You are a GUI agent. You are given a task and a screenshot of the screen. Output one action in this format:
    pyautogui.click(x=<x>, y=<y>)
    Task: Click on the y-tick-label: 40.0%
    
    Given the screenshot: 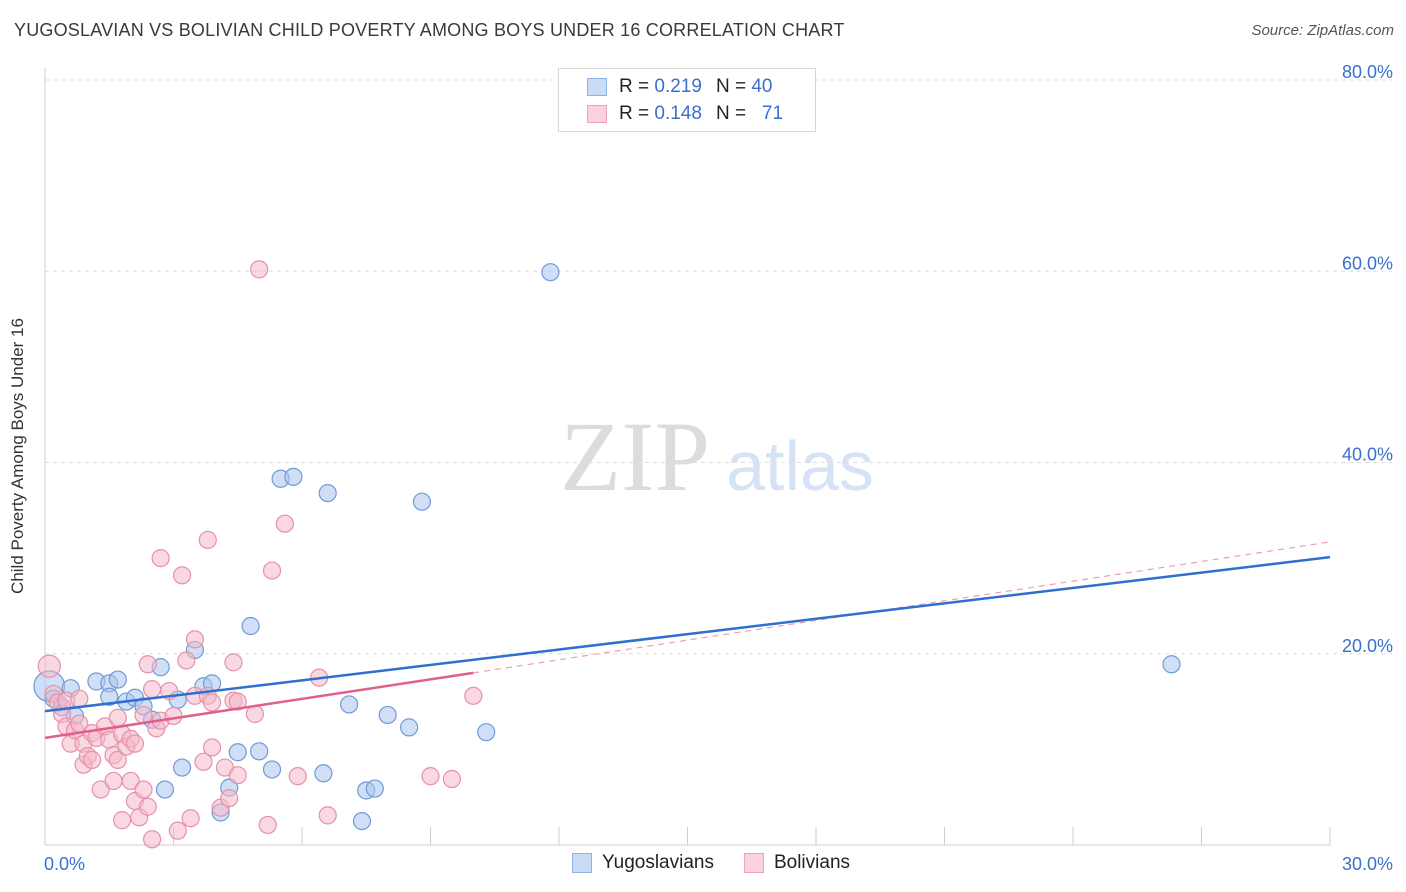 What is the action you would take?
    pyautogui.click(x=1367, y=455)
    